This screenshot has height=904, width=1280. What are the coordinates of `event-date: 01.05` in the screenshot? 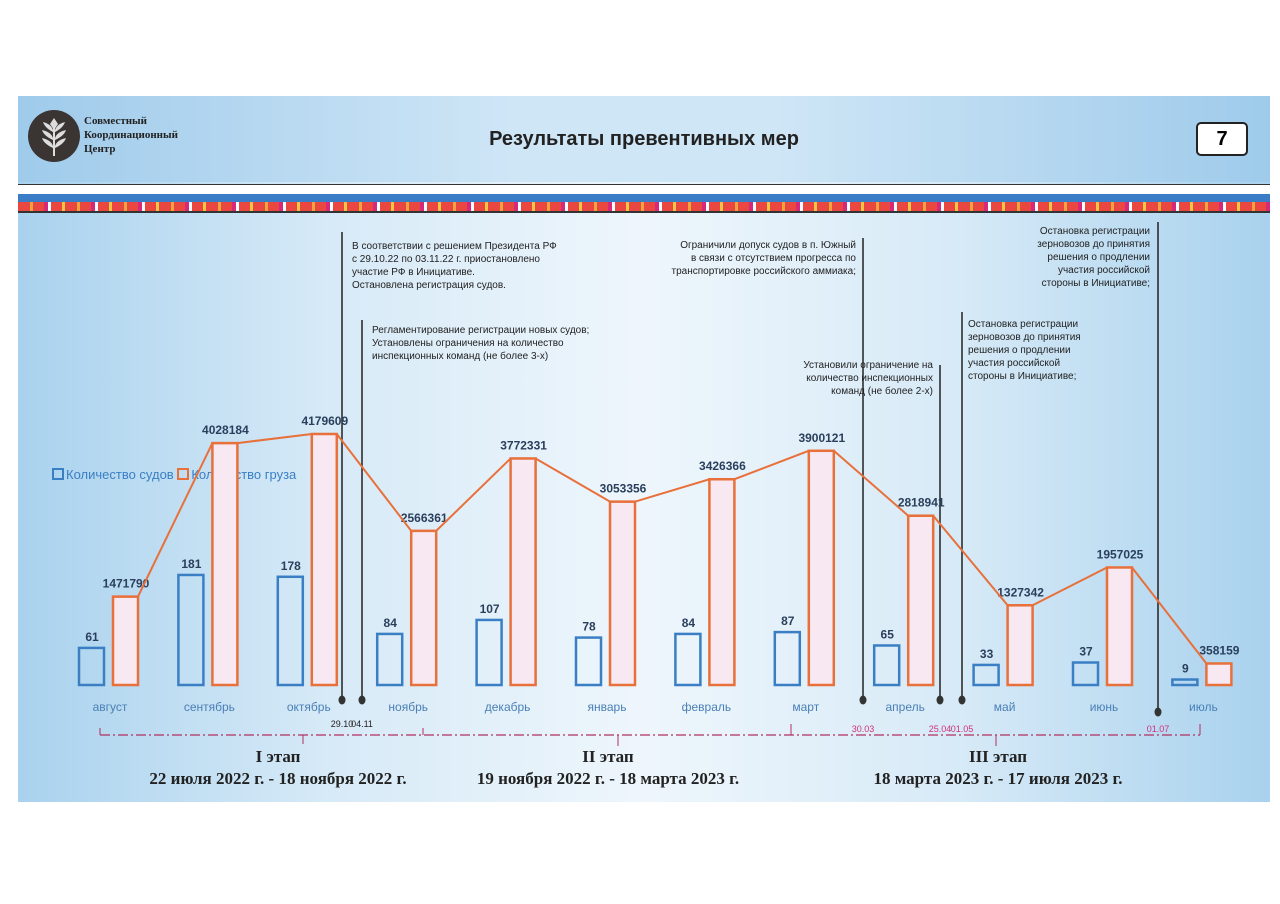 It's located at (962, 729).